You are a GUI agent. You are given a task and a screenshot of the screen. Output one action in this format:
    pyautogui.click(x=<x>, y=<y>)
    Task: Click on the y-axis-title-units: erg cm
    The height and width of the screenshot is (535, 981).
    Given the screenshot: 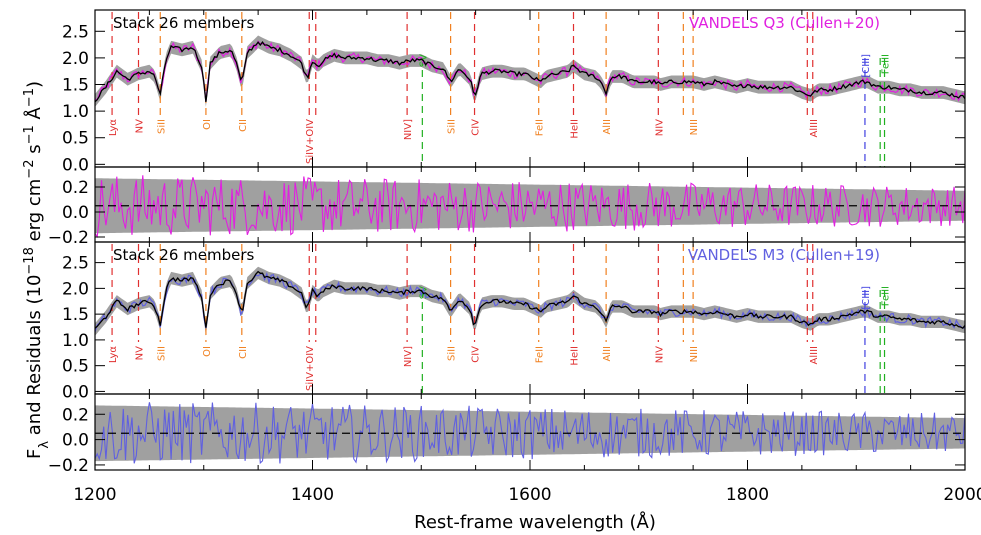 What is the action you would take?
    pyautogui.click(x=34, y=213)
    